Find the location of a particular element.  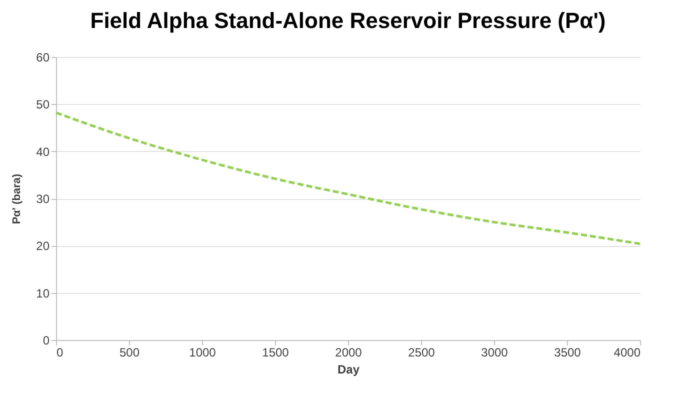

y-tick-label: 20 is located at coordinates (43, 246).